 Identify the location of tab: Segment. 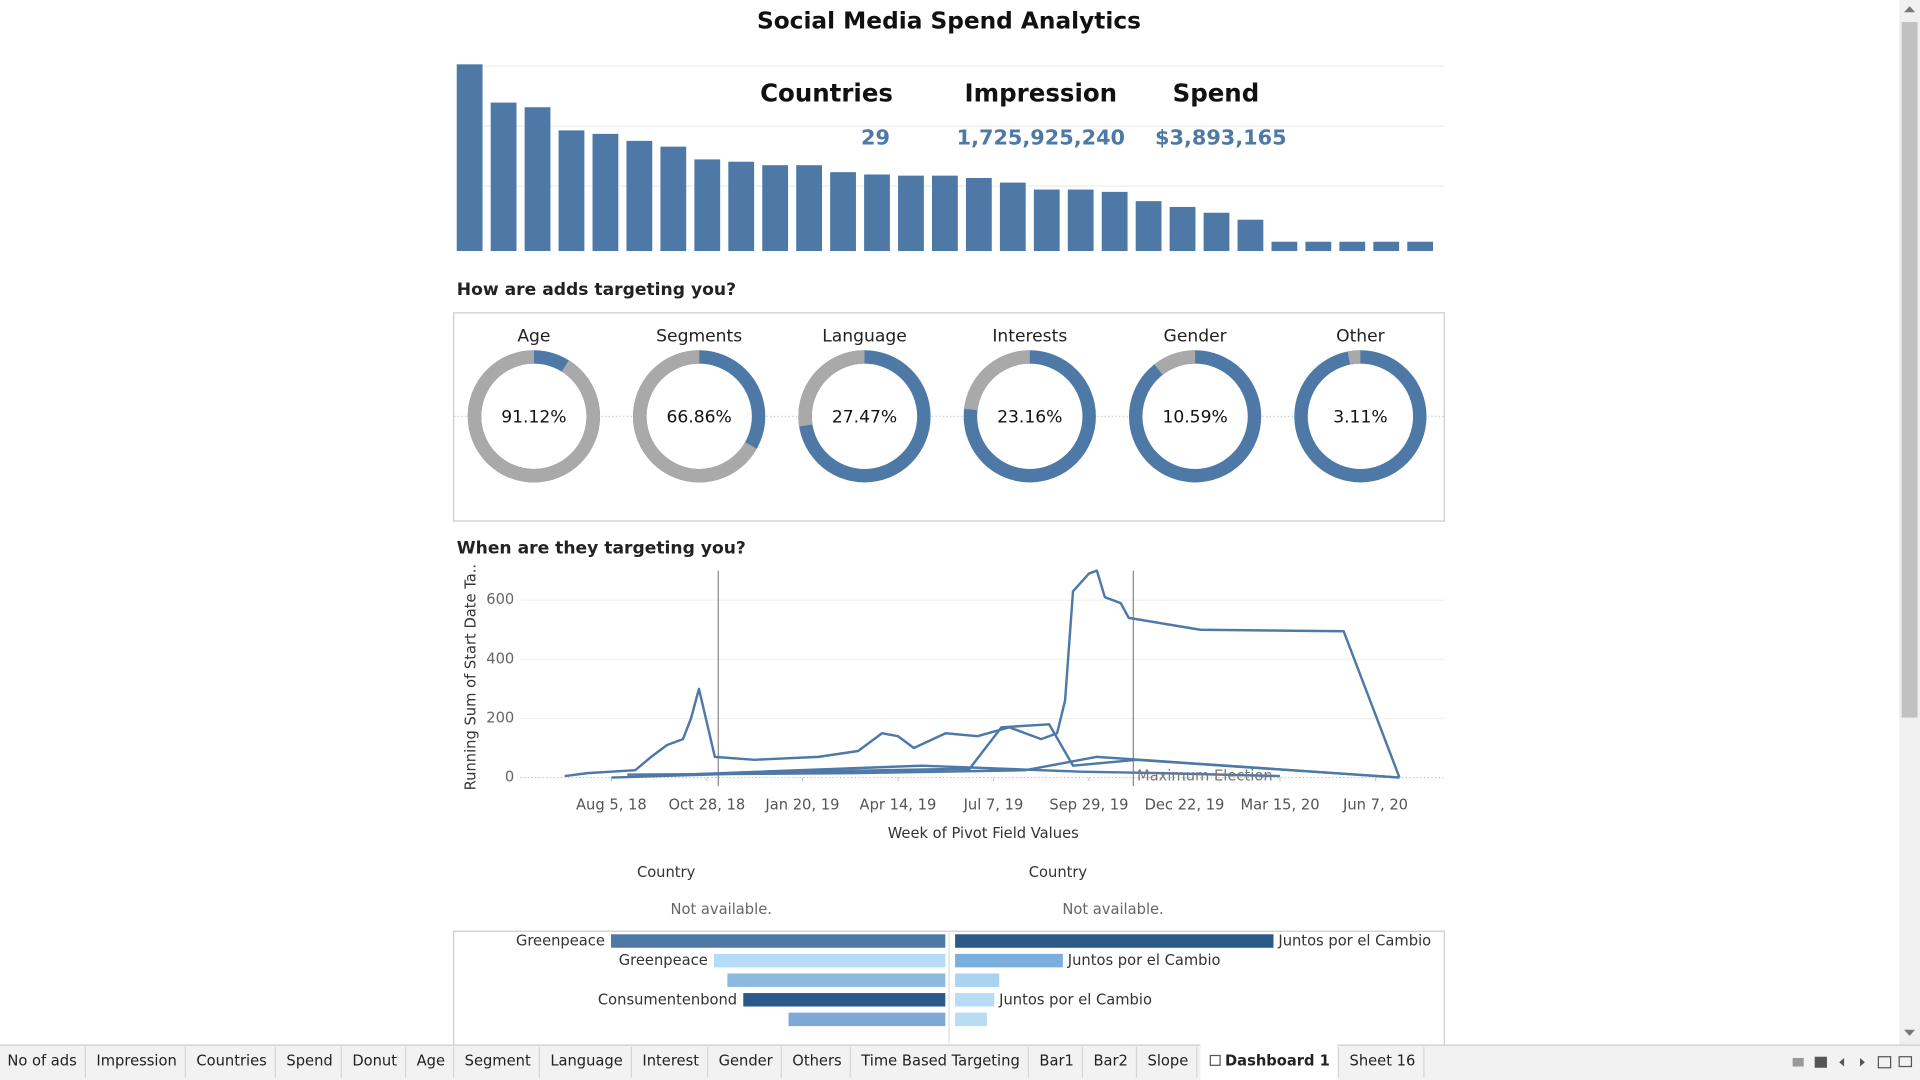
(498, 1061).